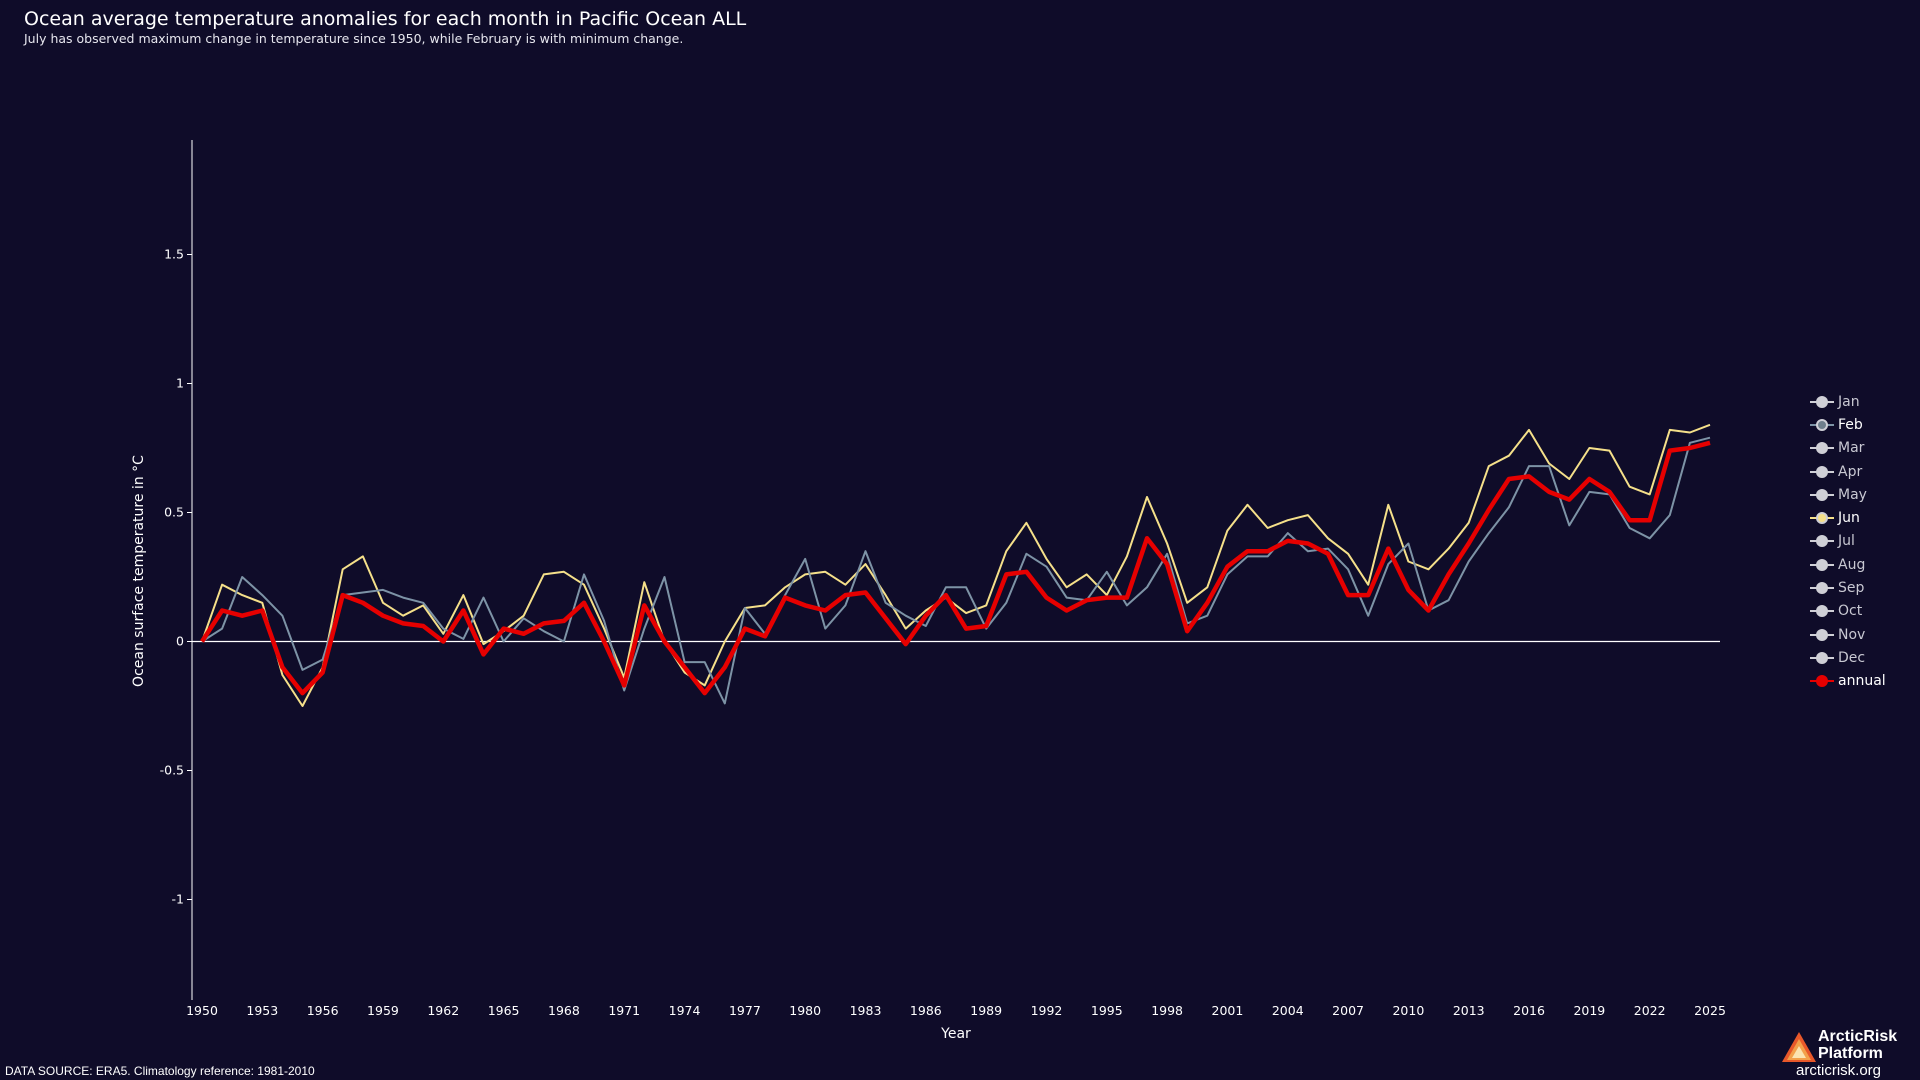 The height and width of the screenshot is (1080, 1920). What do you see at coordinates (383, 1010) in the screenshot?
I see `x-tick-label: 1959` at bounding box center [383, 1010].